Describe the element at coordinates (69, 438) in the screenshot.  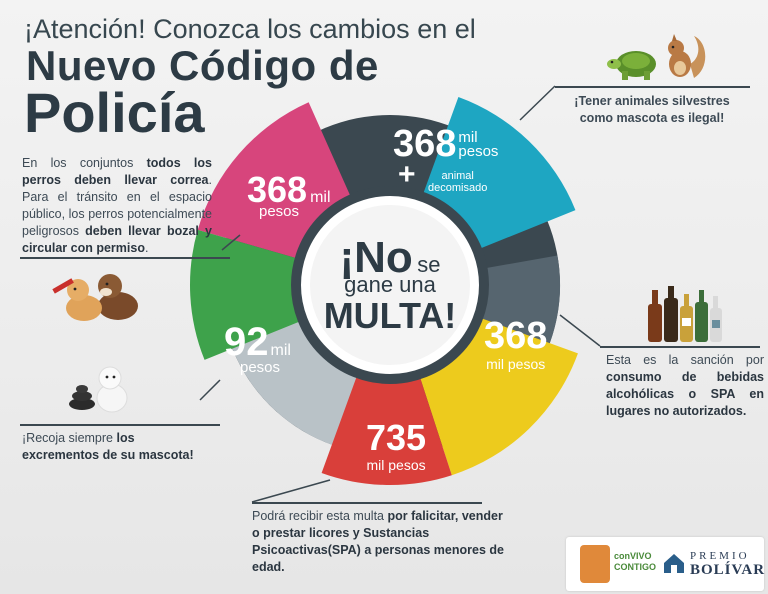
I see `note-poop-part1: ¡Recoja siempre` at that location.